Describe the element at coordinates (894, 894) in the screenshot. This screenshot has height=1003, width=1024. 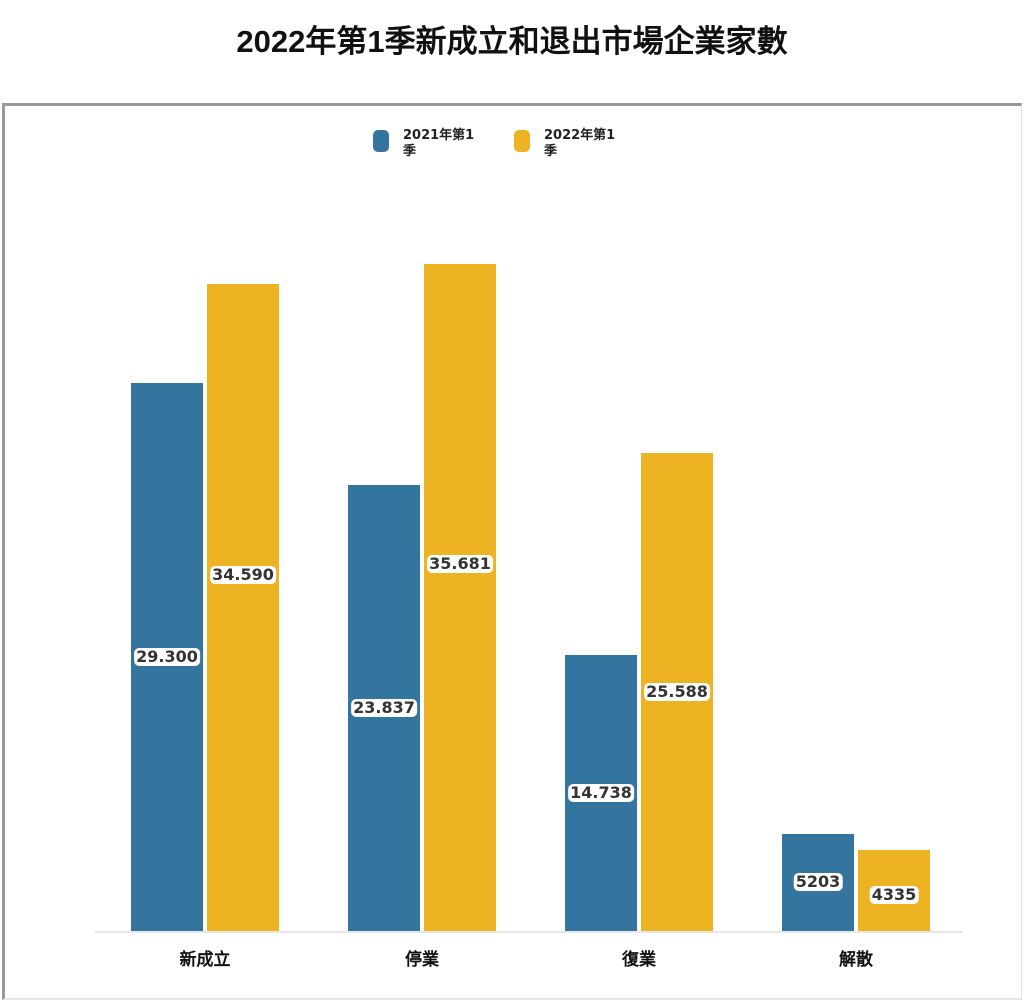
I see `bar-value-label: 4335` at that location.